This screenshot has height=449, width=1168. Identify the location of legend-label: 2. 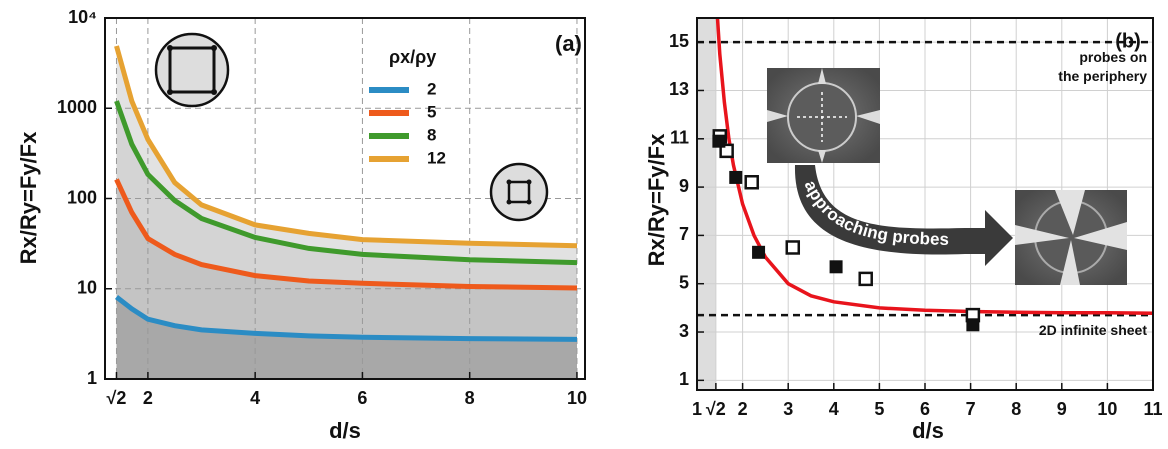
(431, 88).